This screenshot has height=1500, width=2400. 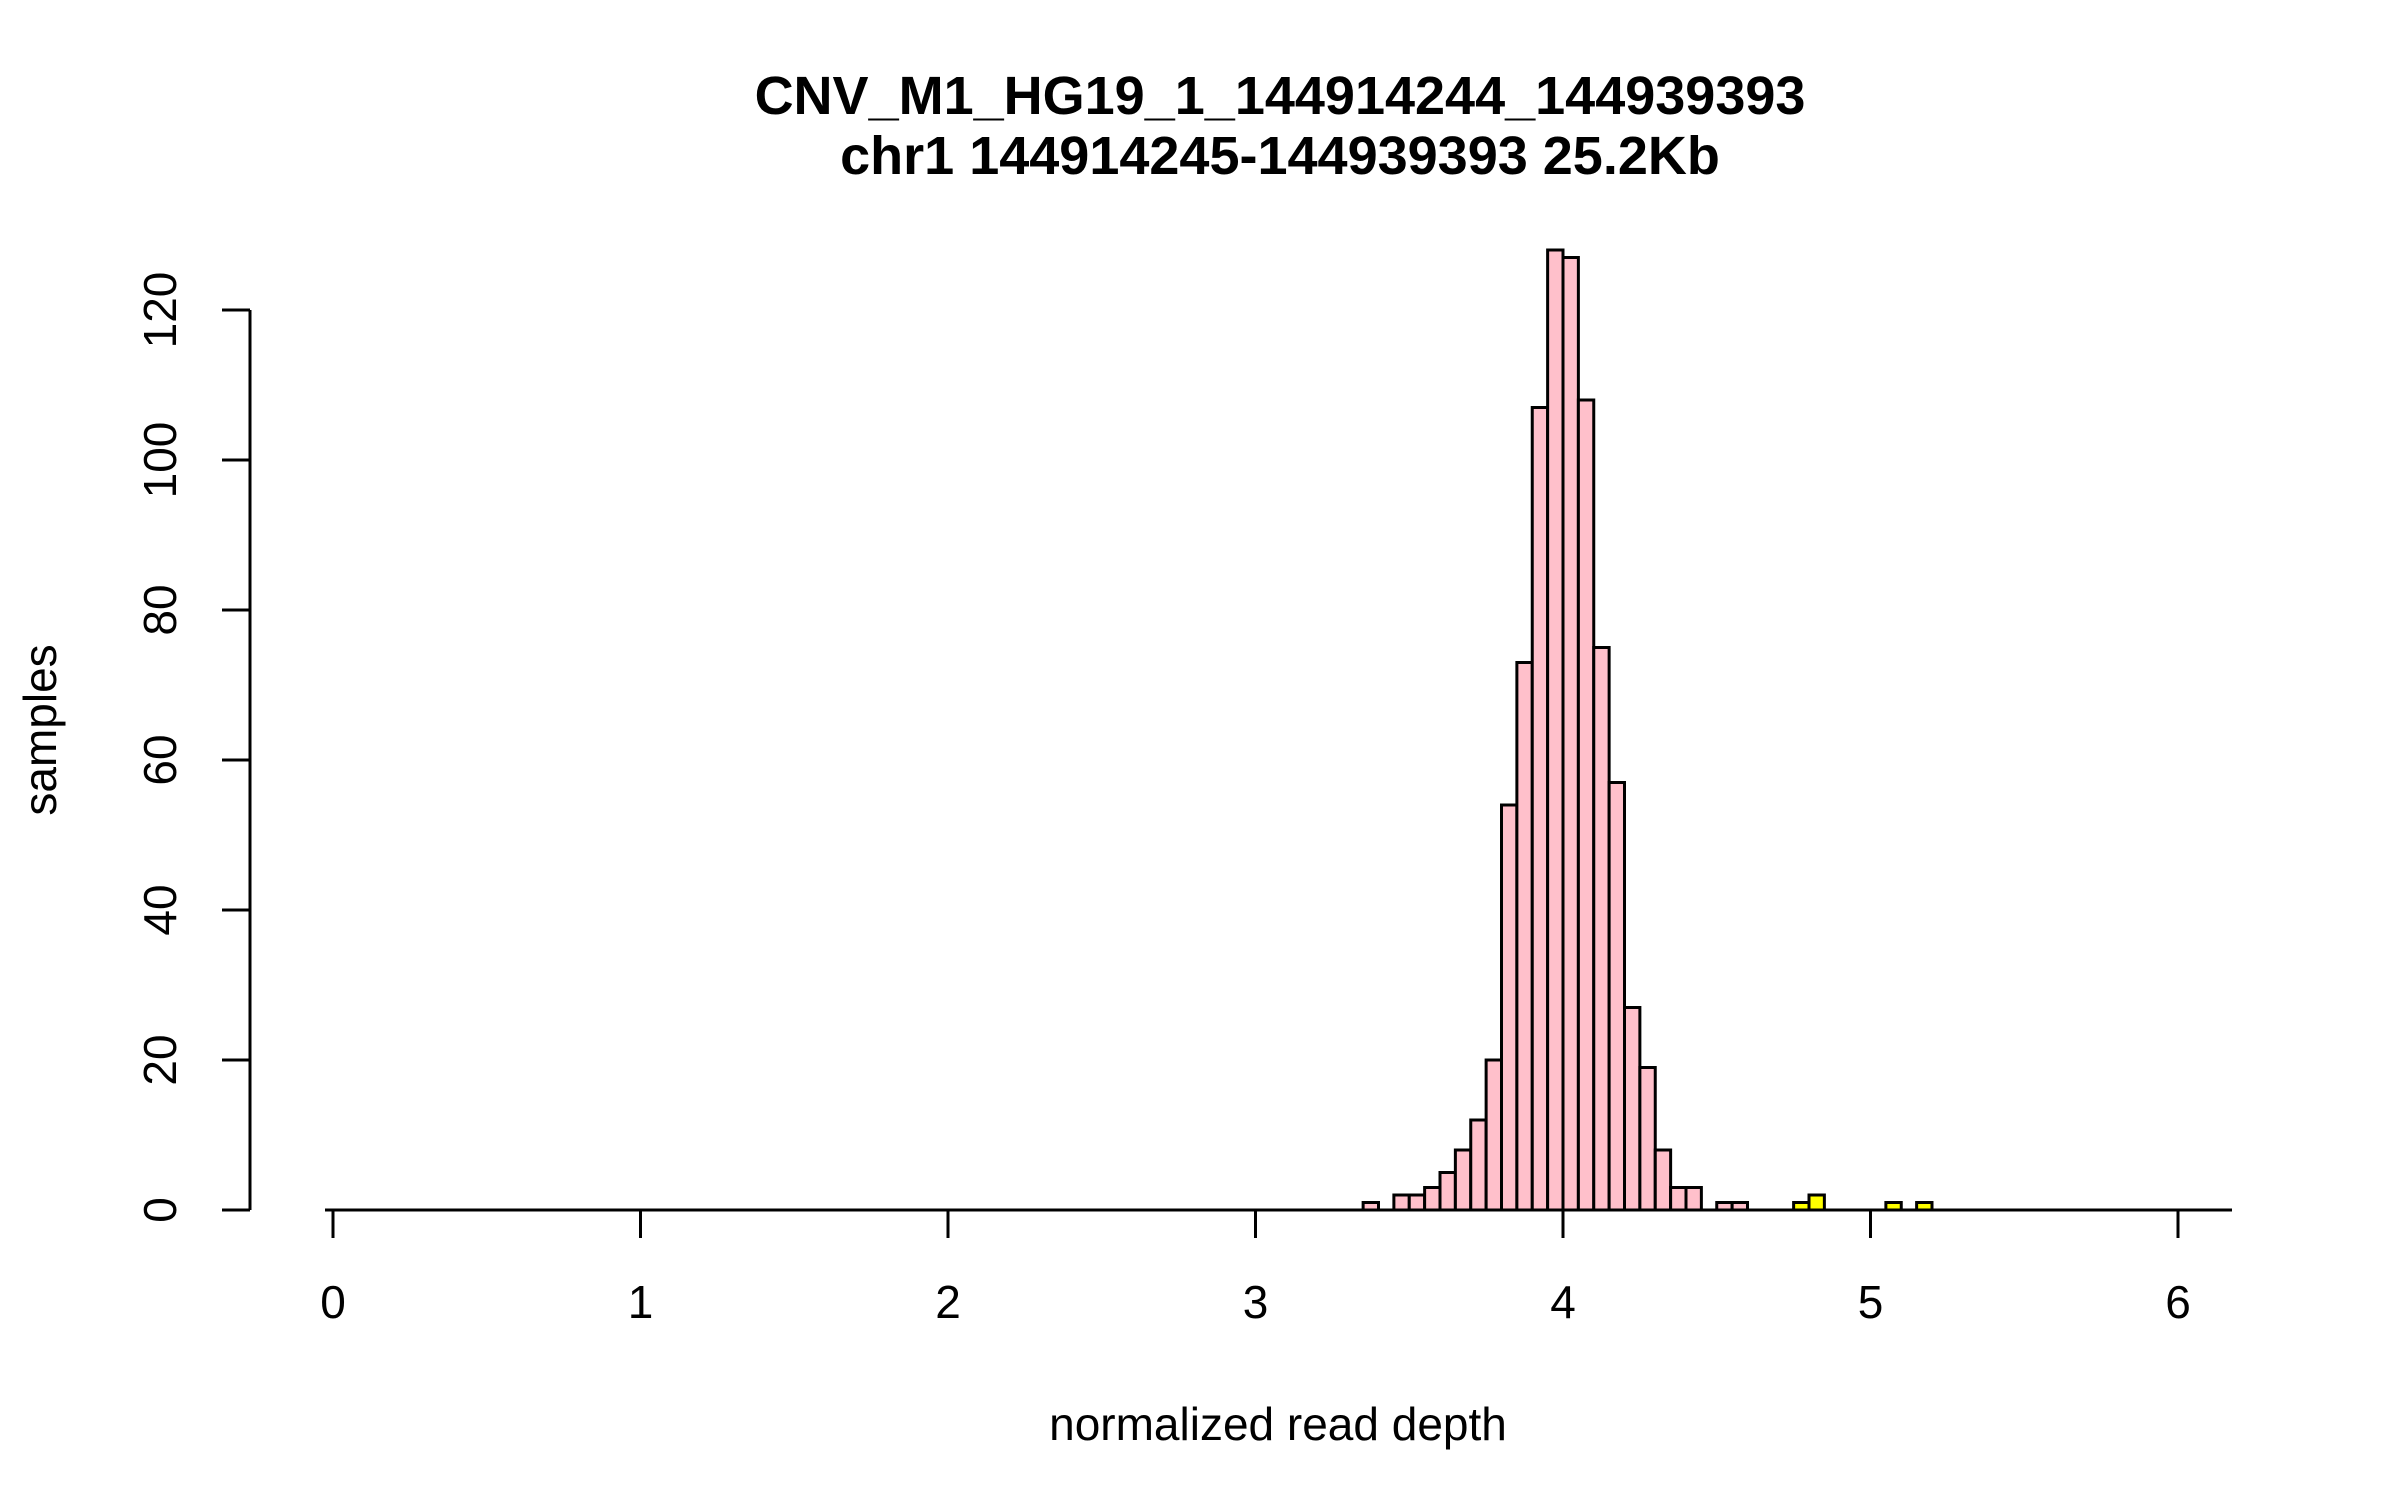 What do you see at coordinates (1280, 156) in the screenshot?
I see `chart-subtitle: chr1 144914245-144939393 25.2Kb` at bounding box center [1280, 156].